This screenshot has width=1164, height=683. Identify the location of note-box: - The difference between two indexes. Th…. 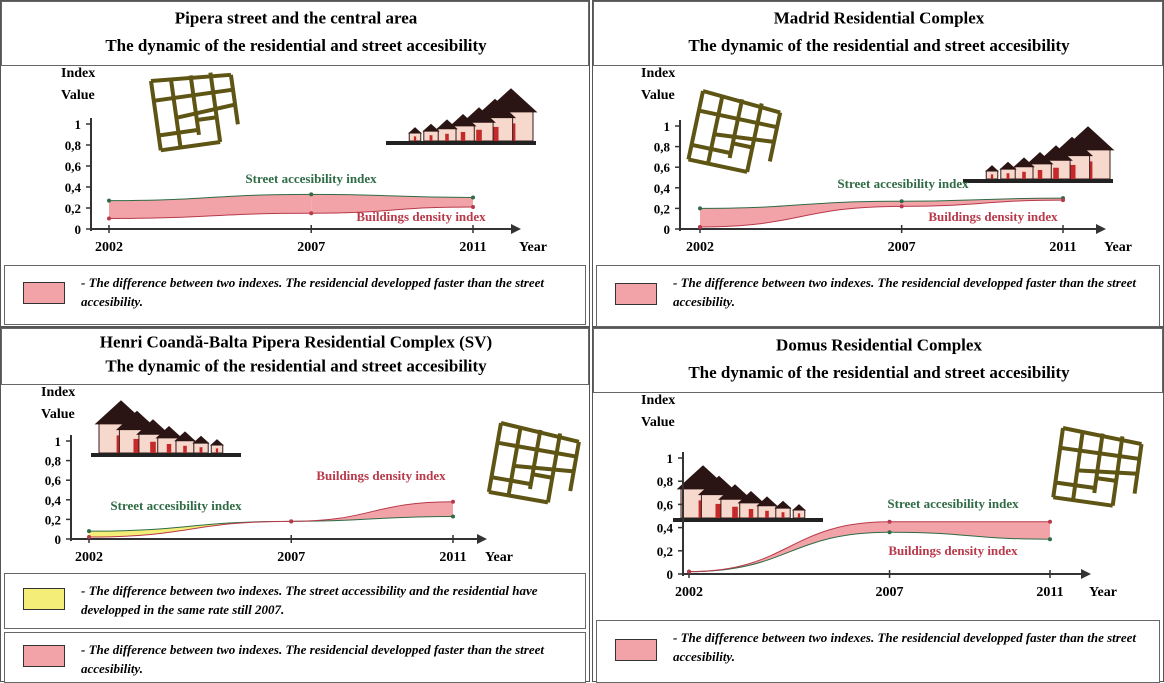
(878, 296).